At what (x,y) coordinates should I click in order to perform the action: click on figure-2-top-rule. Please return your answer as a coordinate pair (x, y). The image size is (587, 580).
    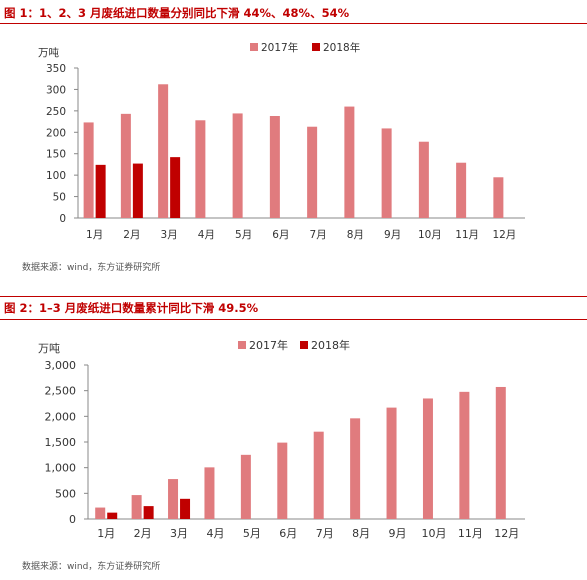
    Looking at the image, I should click on (293, 296).